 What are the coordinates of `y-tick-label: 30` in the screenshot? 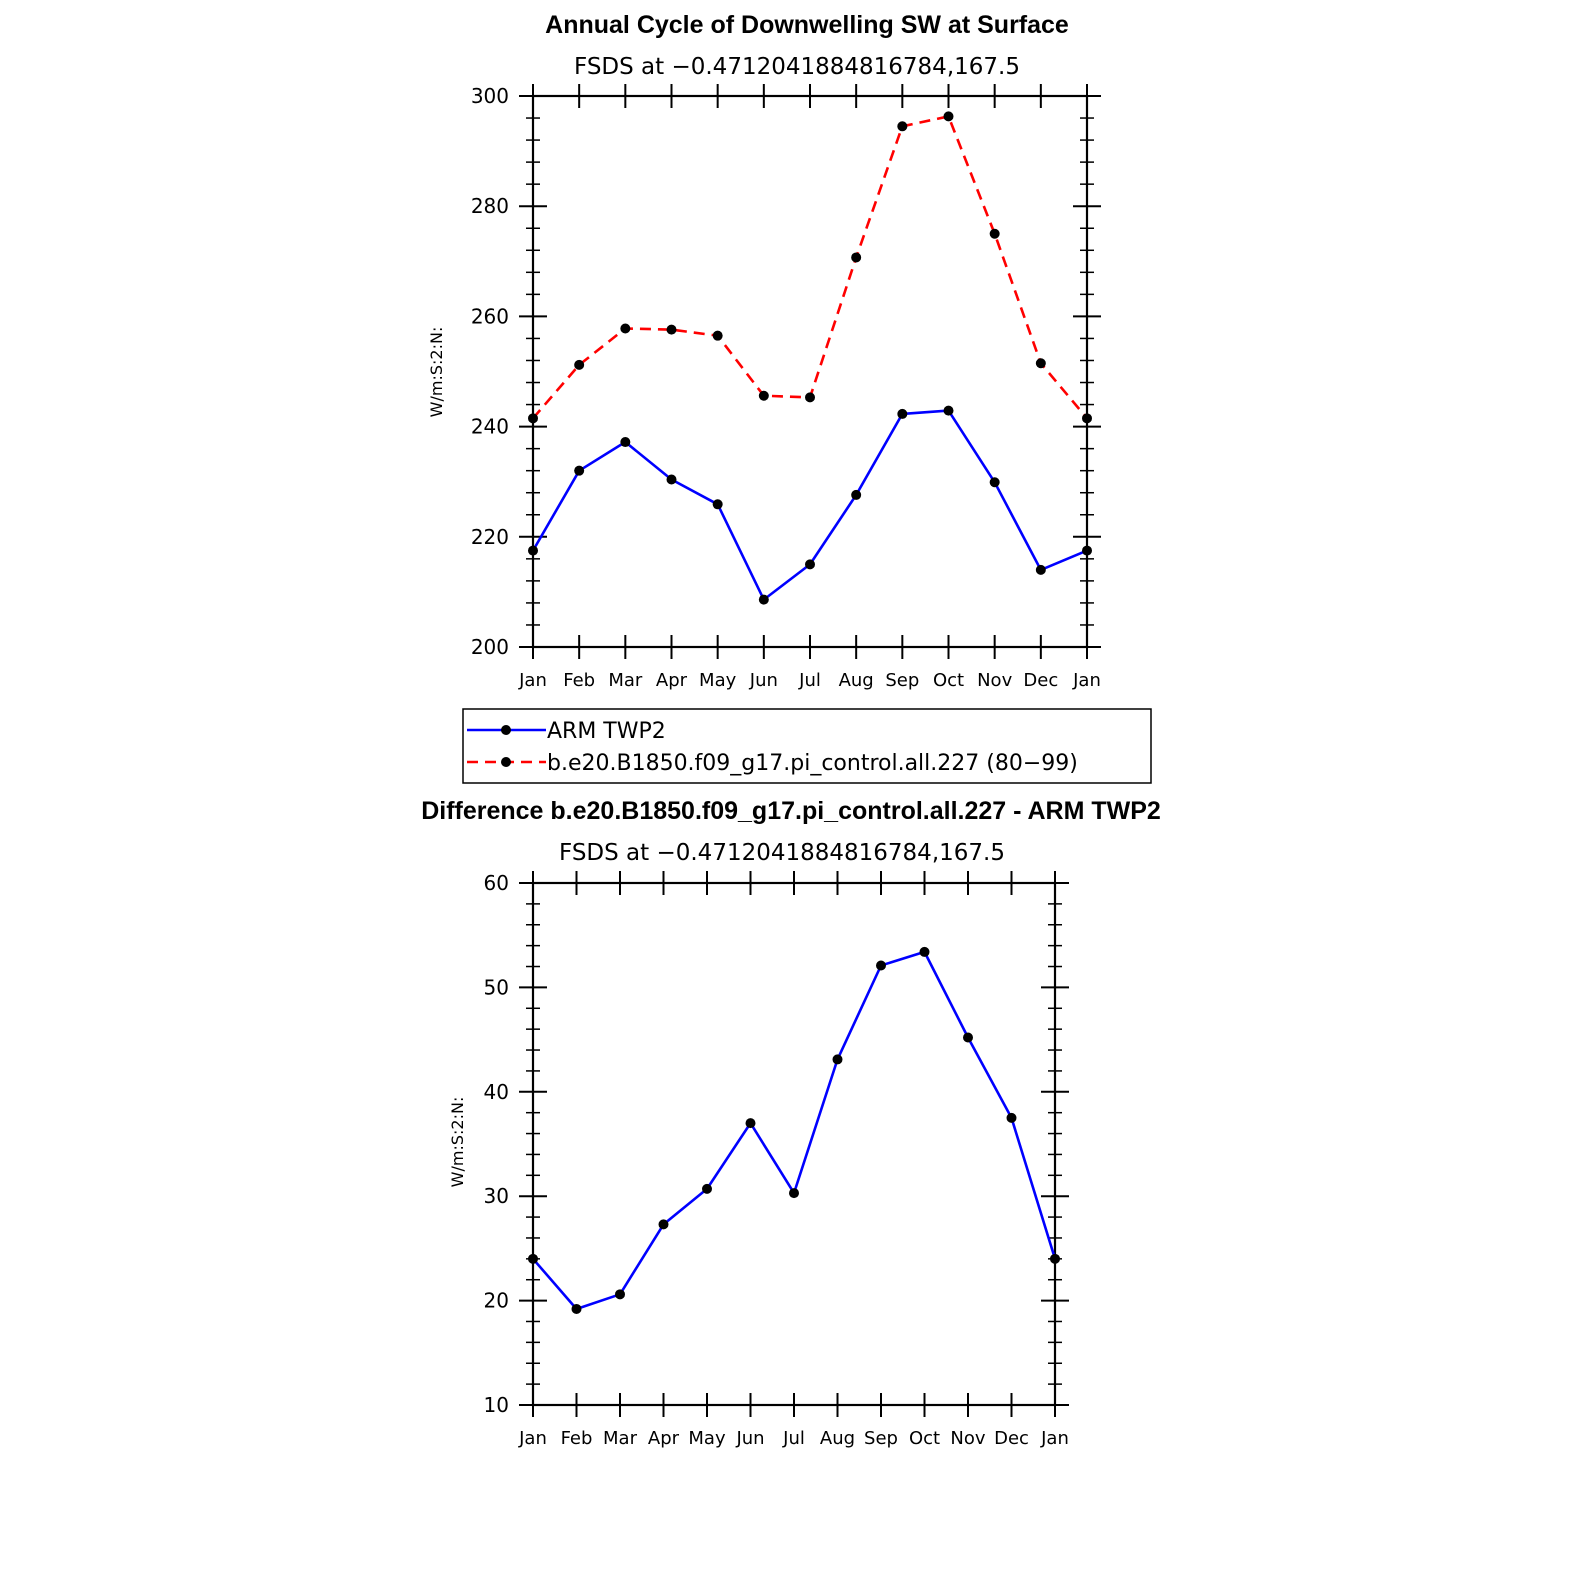 It's located at (496, 1196).